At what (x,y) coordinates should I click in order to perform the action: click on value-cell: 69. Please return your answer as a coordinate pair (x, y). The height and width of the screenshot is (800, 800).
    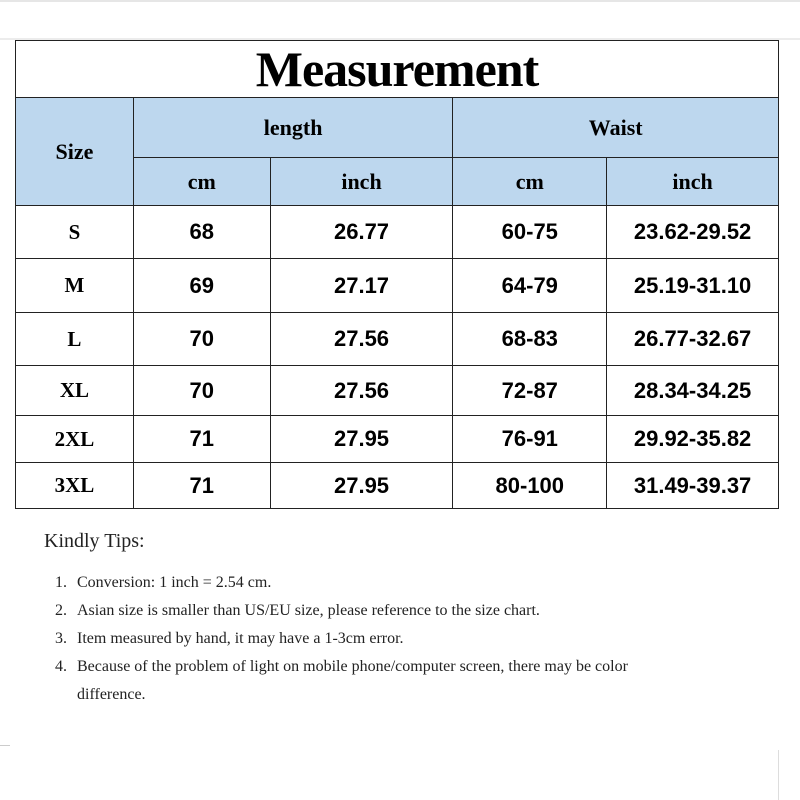
    Looking at the image, I should click on (201, 285).